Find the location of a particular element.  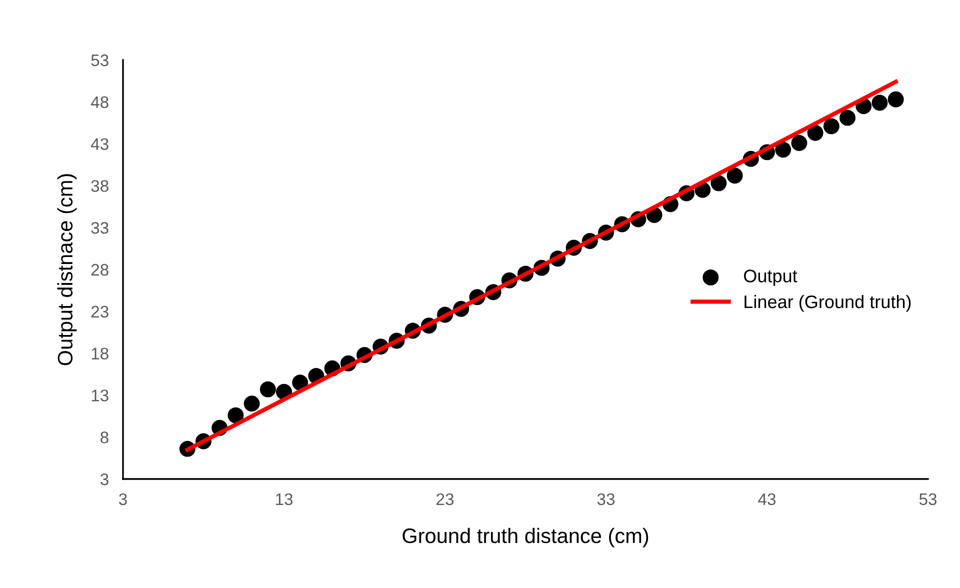

x-tick-label: 13 is located at coordinates (284, 499).